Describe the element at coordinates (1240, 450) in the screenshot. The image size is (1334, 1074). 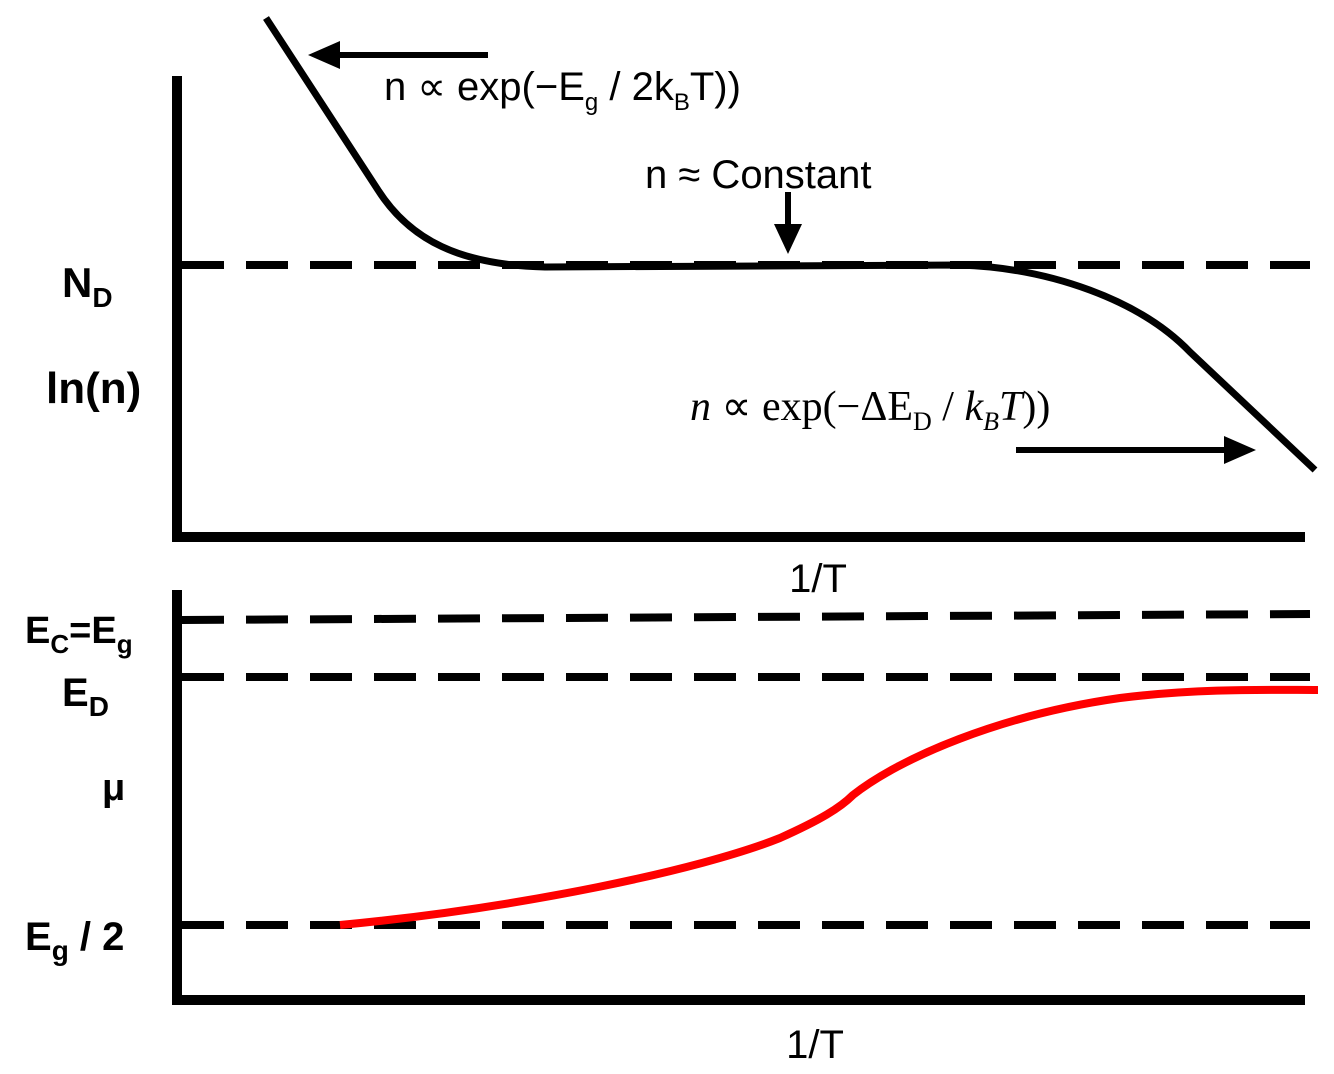
I see `right-arrow-head` at that location.